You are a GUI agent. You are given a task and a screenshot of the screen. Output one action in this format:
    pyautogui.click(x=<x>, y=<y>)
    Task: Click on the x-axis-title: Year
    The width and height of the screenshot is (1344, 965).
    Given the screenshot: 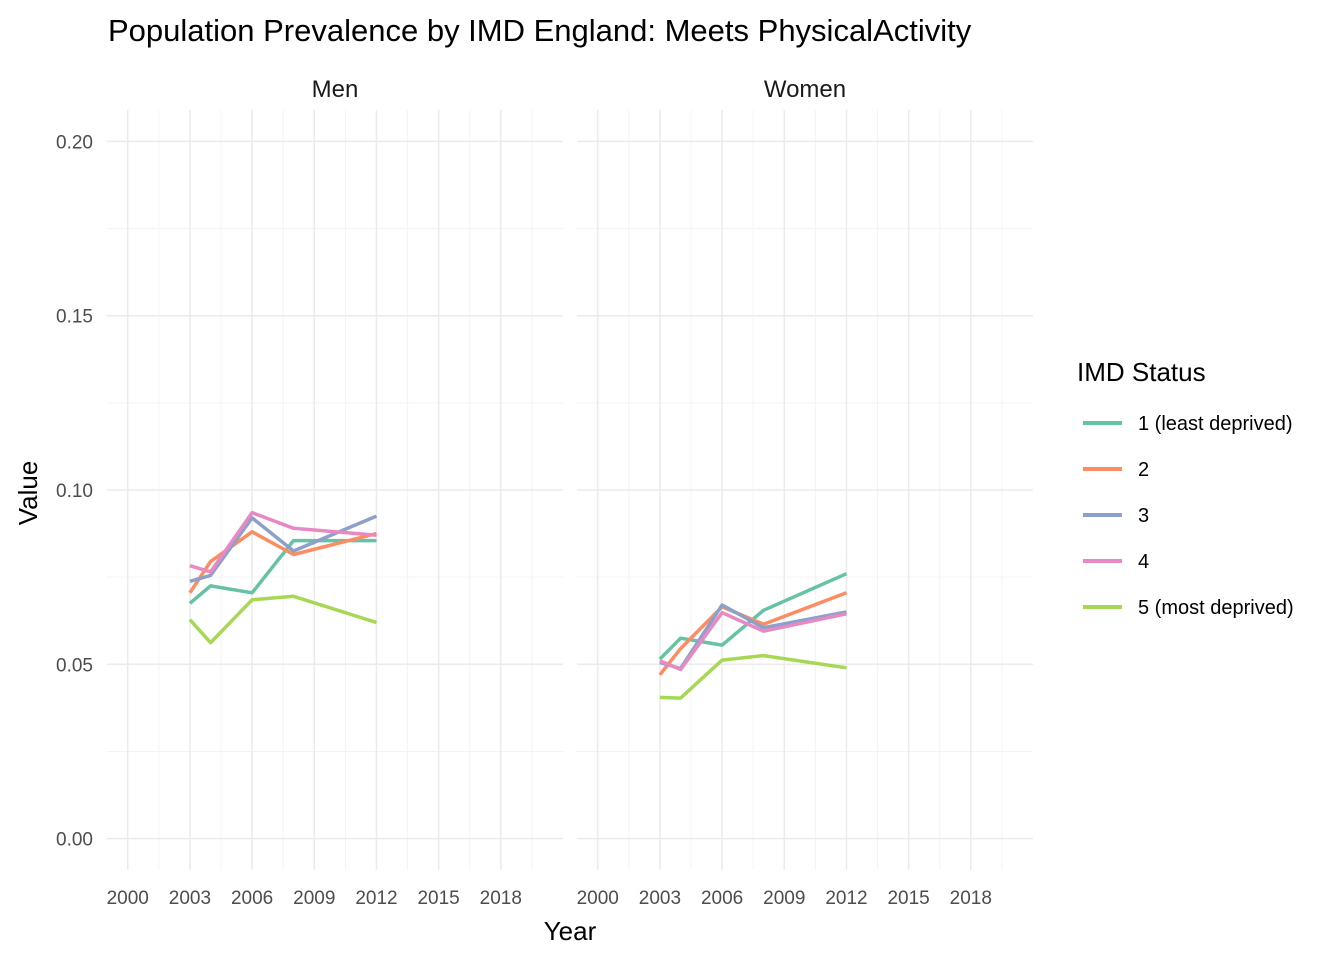 What is the action you would take?
    pyautogui.click(x=570, y=931)
    